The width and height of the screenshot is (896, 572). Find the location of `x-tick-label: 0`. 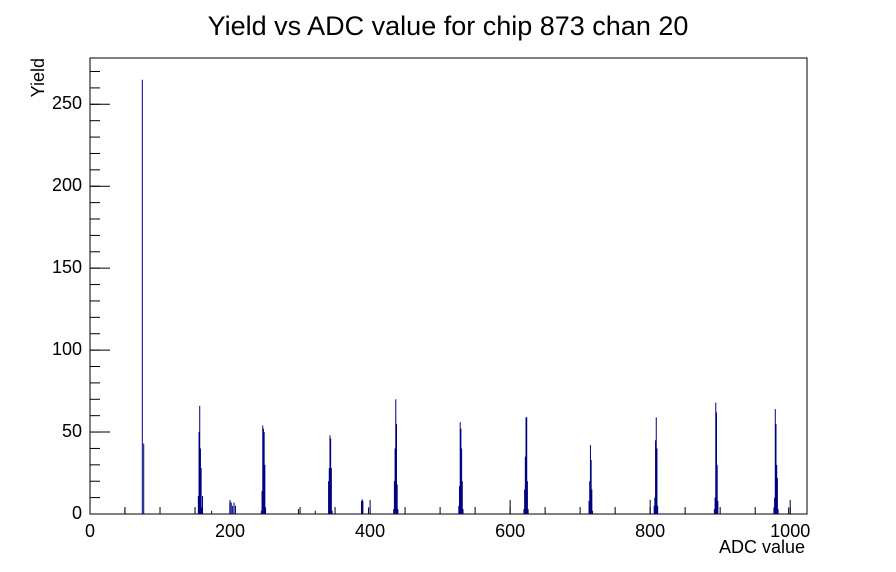

x-tick-label: 0 is located at coordinates (90, 531).